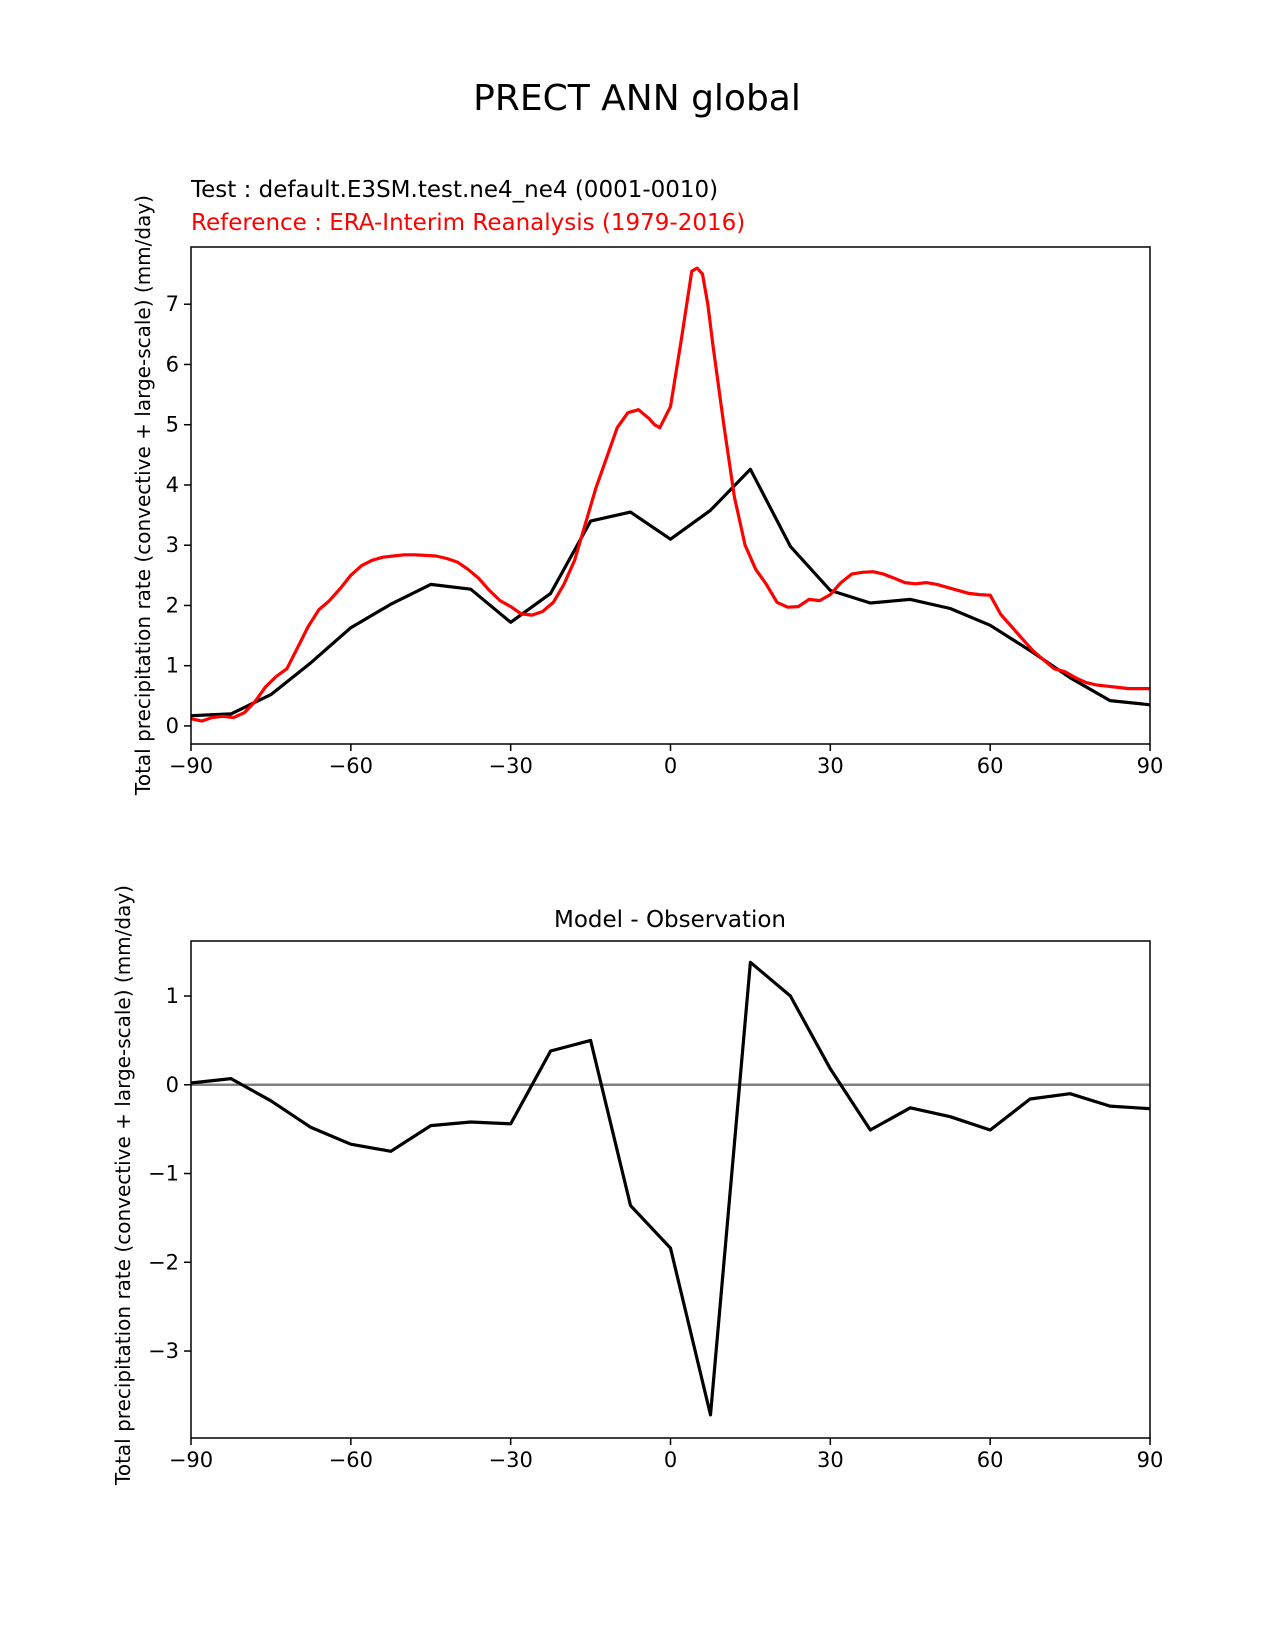 The height and width of the screenshot is (1650, 1275). Describe the element at coordinates (172, 485) in the screenshot. I see `top-y-tick-label: 4` at that location.